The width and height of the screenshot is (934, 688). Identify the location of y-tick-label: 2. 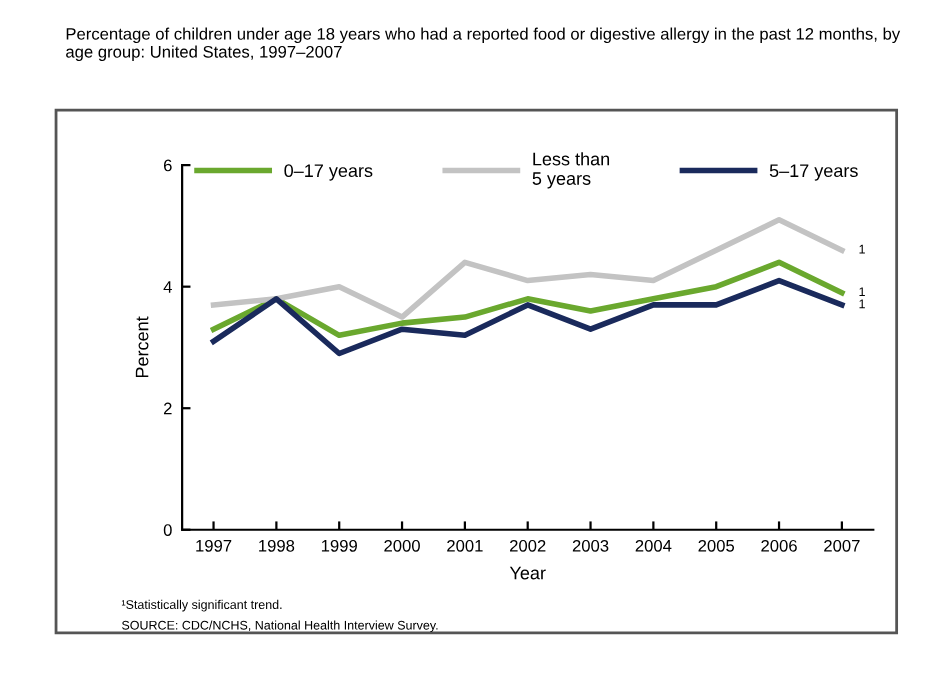
(167, 408).